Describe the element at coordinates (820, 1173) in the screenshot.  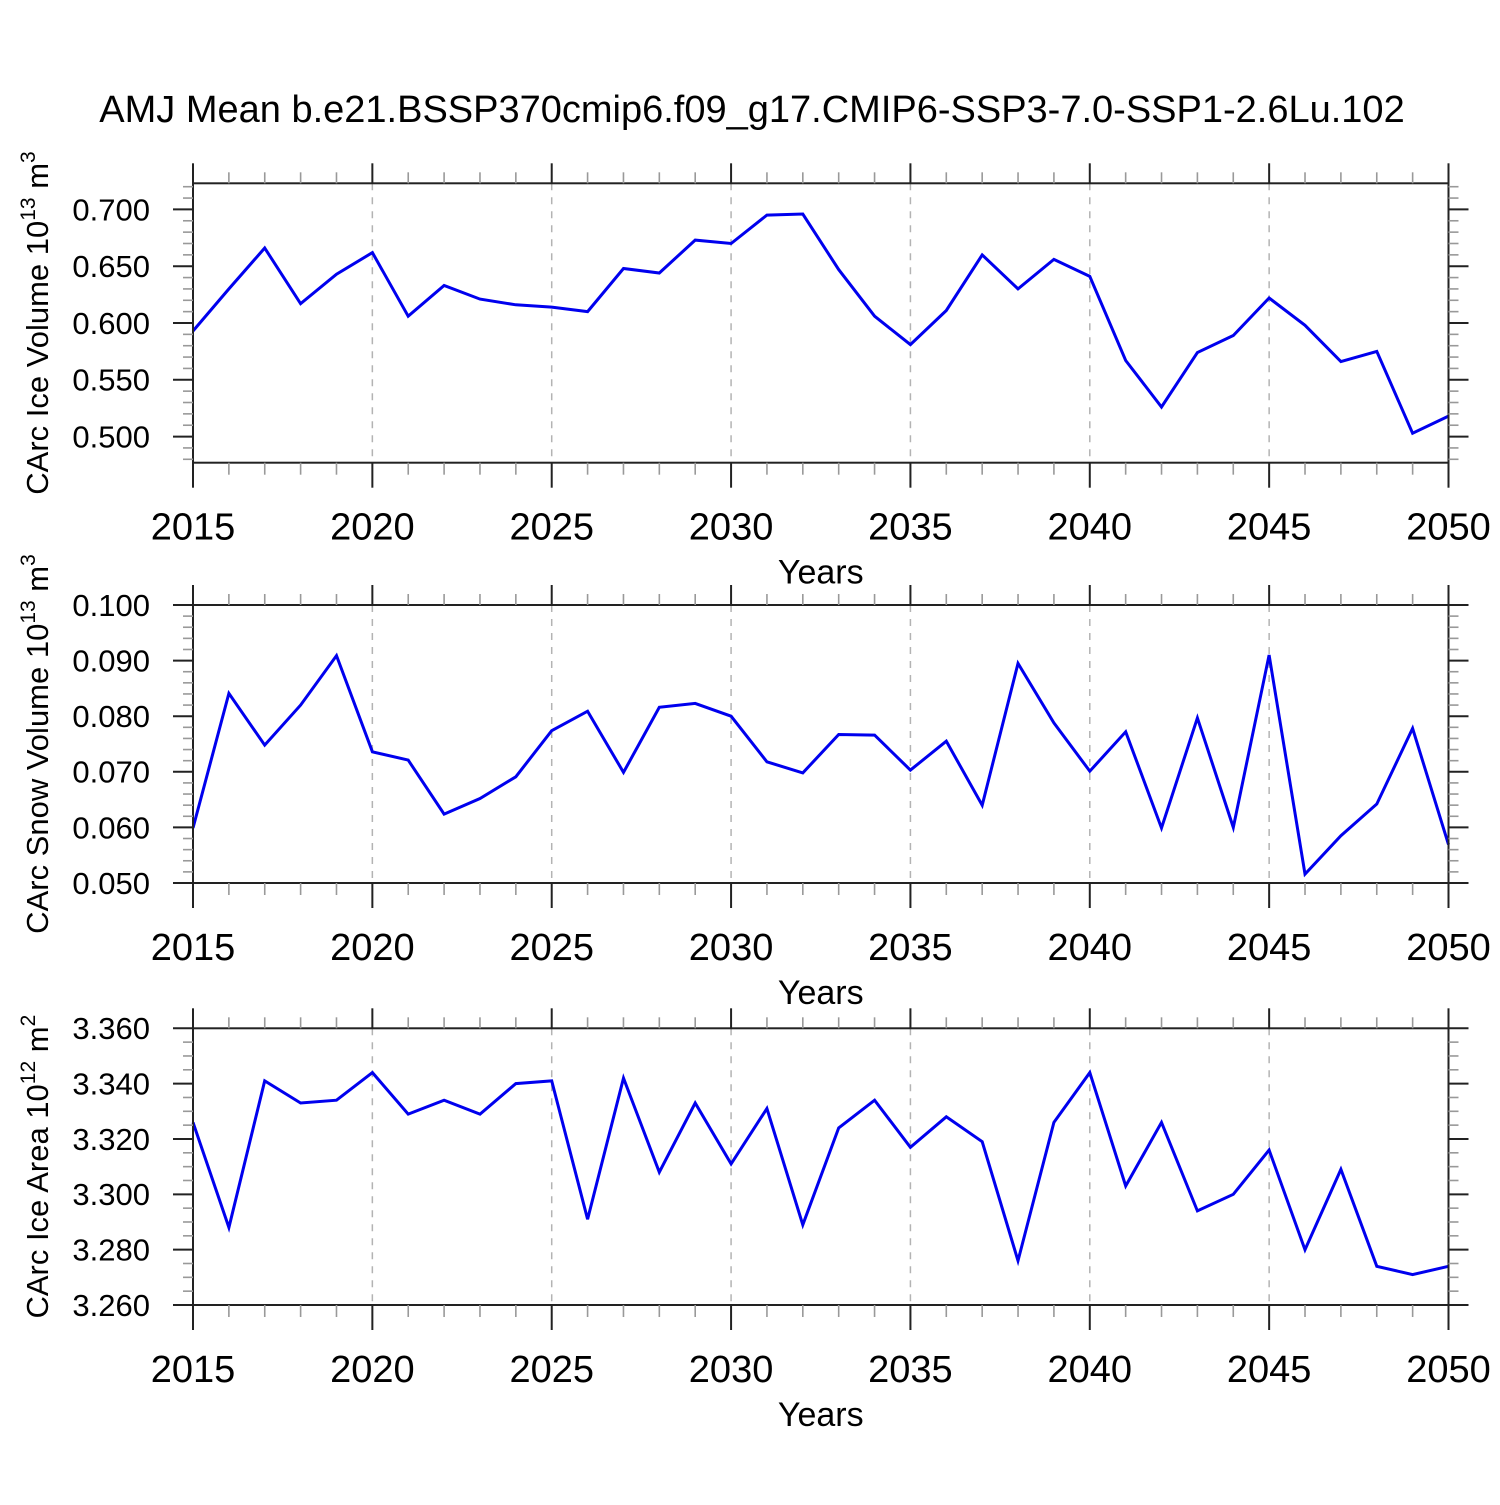
I see `carc-ice-area-series-line` at that location.